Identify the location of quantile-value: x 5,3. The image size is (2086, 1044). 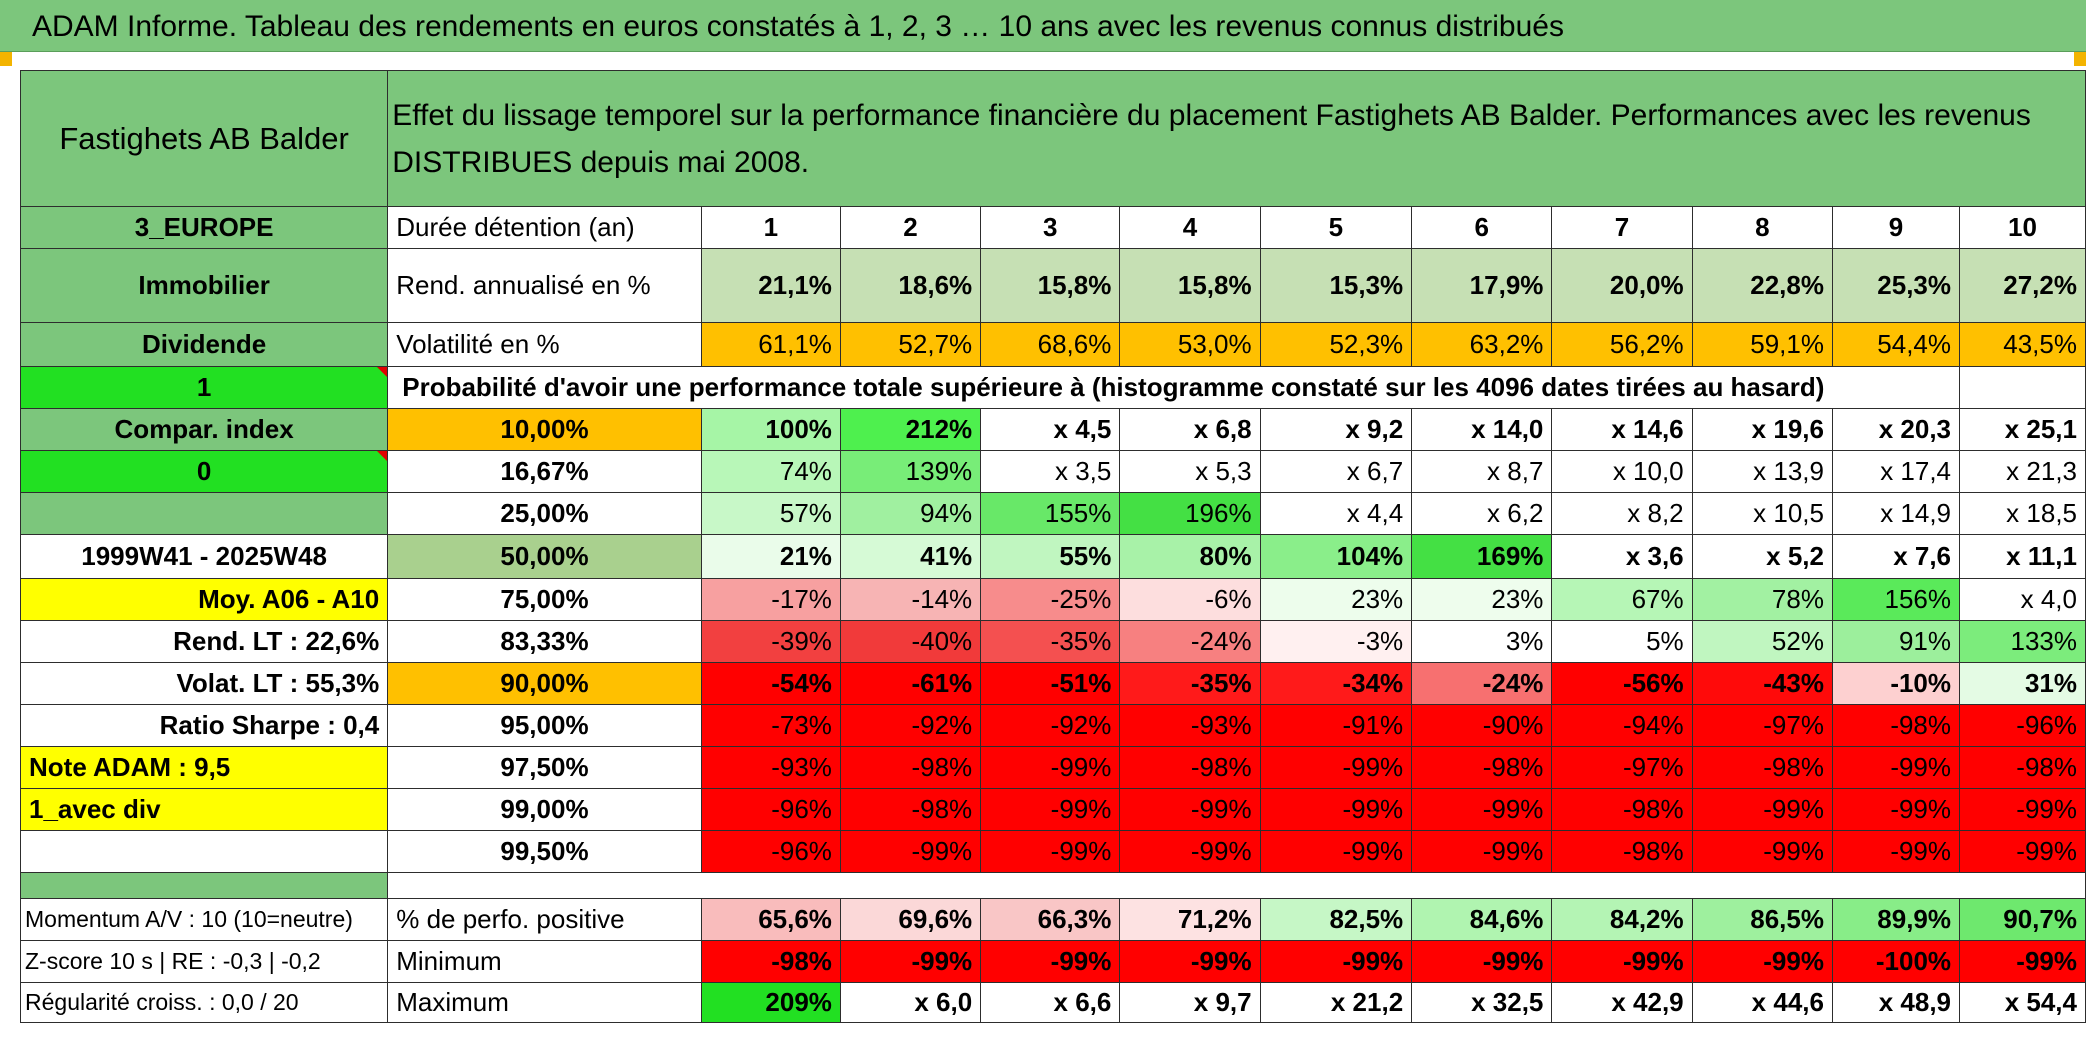
(1190, 471).